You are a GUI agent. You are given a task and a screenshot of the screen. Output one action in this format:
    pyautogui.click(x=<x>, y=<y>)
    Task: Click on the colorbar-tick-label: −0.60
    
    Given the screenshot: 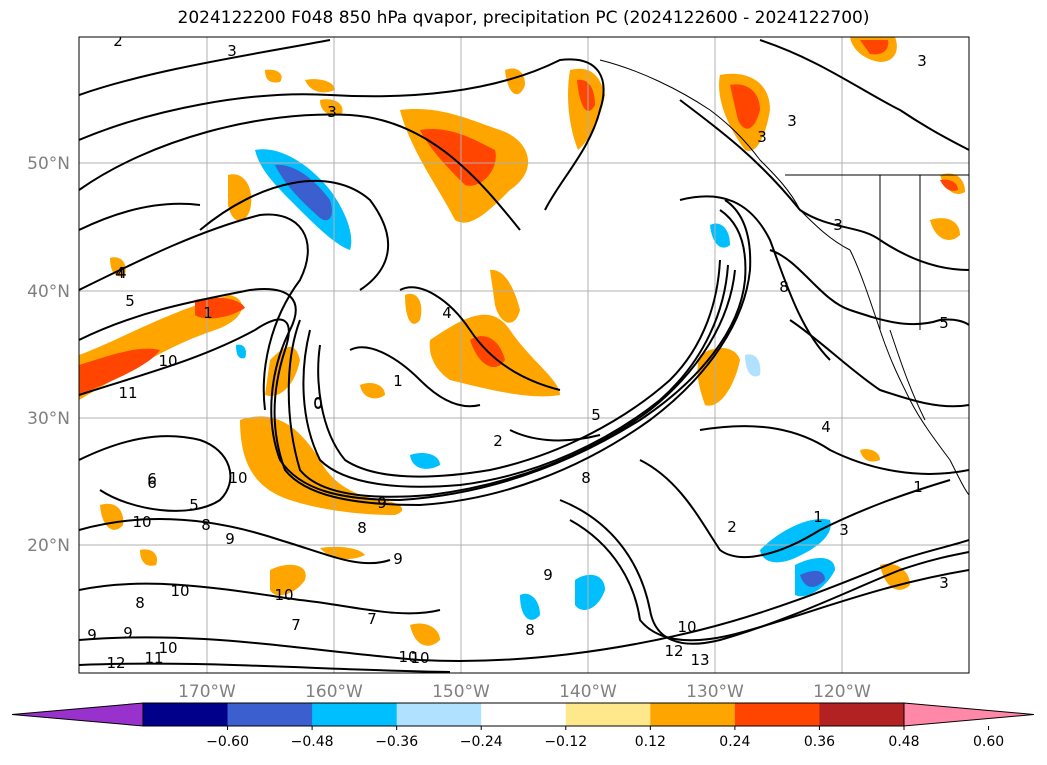 What is the action you would take?
    pyautogui.click(x=227, y=742)
    